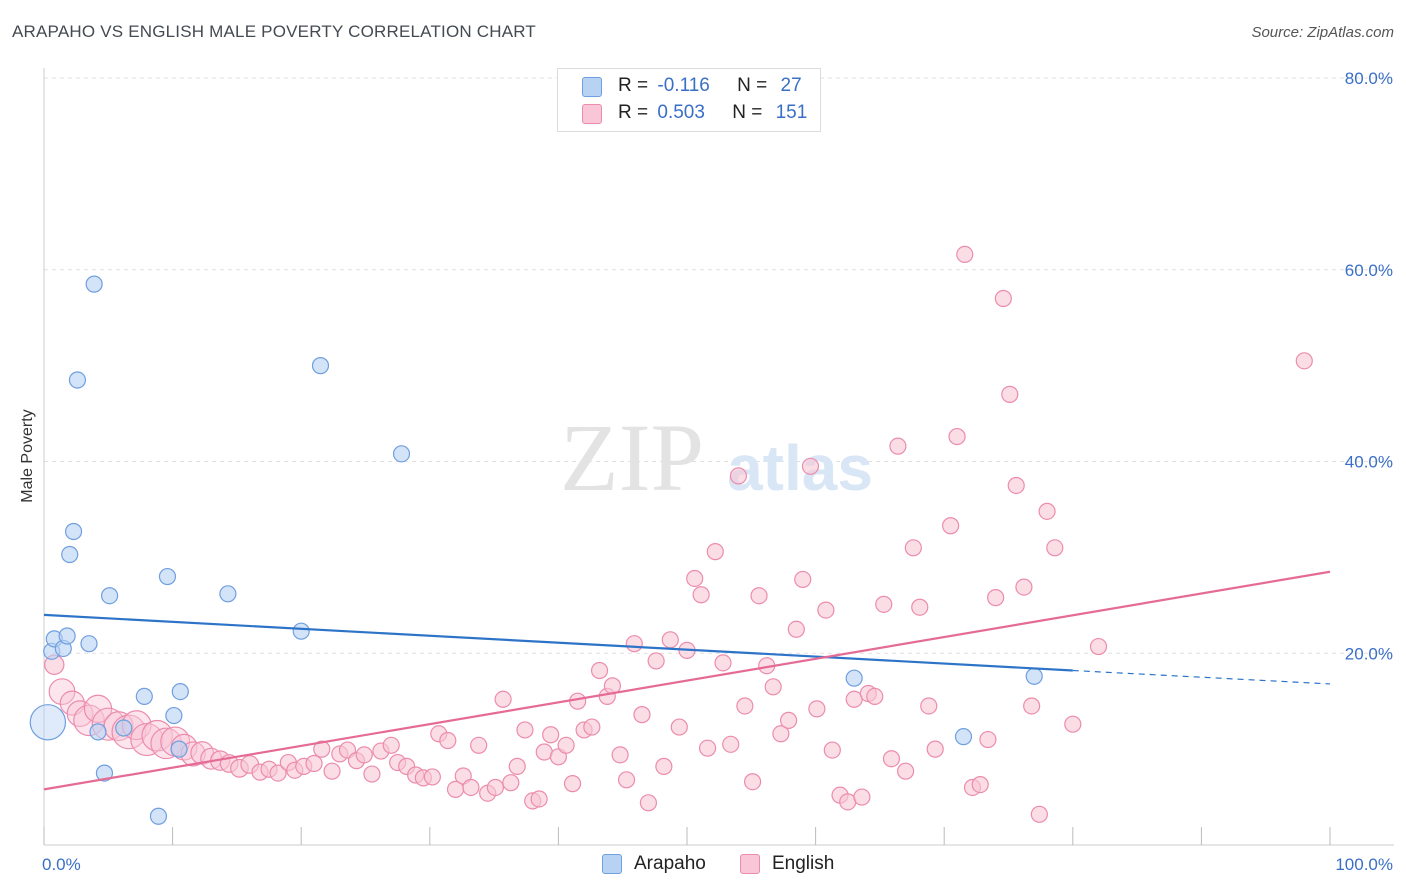 The height and width of the screenshot is (892, 1406). Describe the element at coordinates (689, 100) in the screenshot. I see `stats-box: R = -0.116 N = 27 R = 0.503 N = 151` at that location.